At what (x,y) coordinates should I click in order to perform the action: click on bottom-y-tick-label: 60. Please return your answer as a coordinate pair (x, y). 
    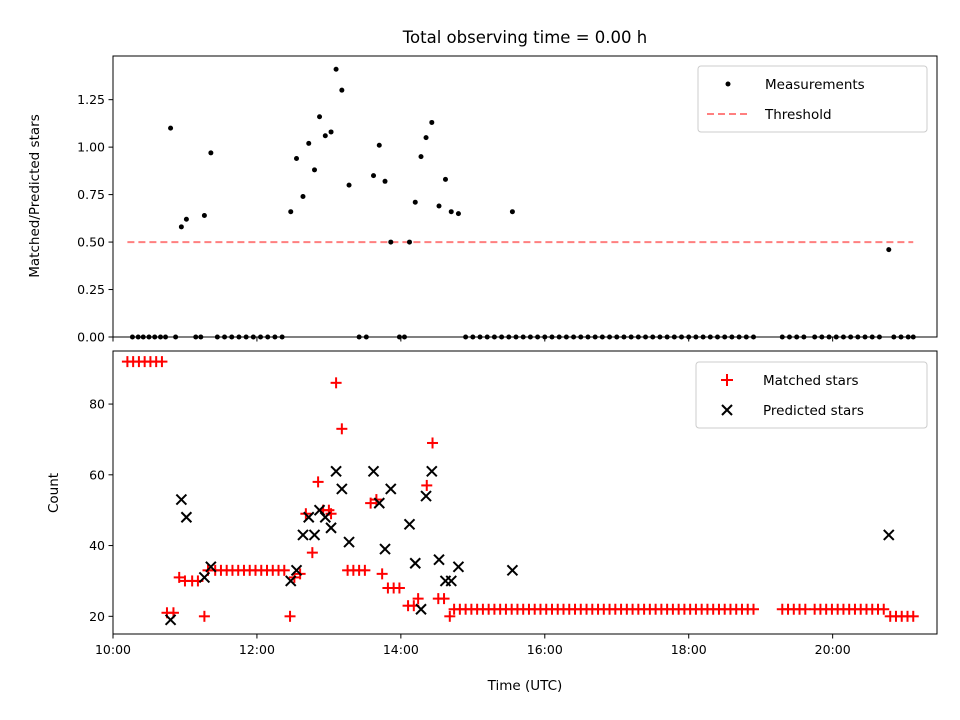
    Looking at the image, I should click on (97, 474).